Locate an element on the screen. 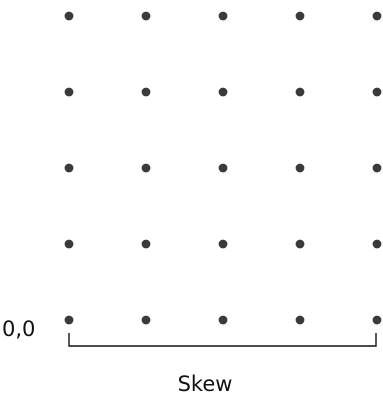 The height and width of the screenshot is (394, 383). skew-bracket is located at coordinates (222, 340).